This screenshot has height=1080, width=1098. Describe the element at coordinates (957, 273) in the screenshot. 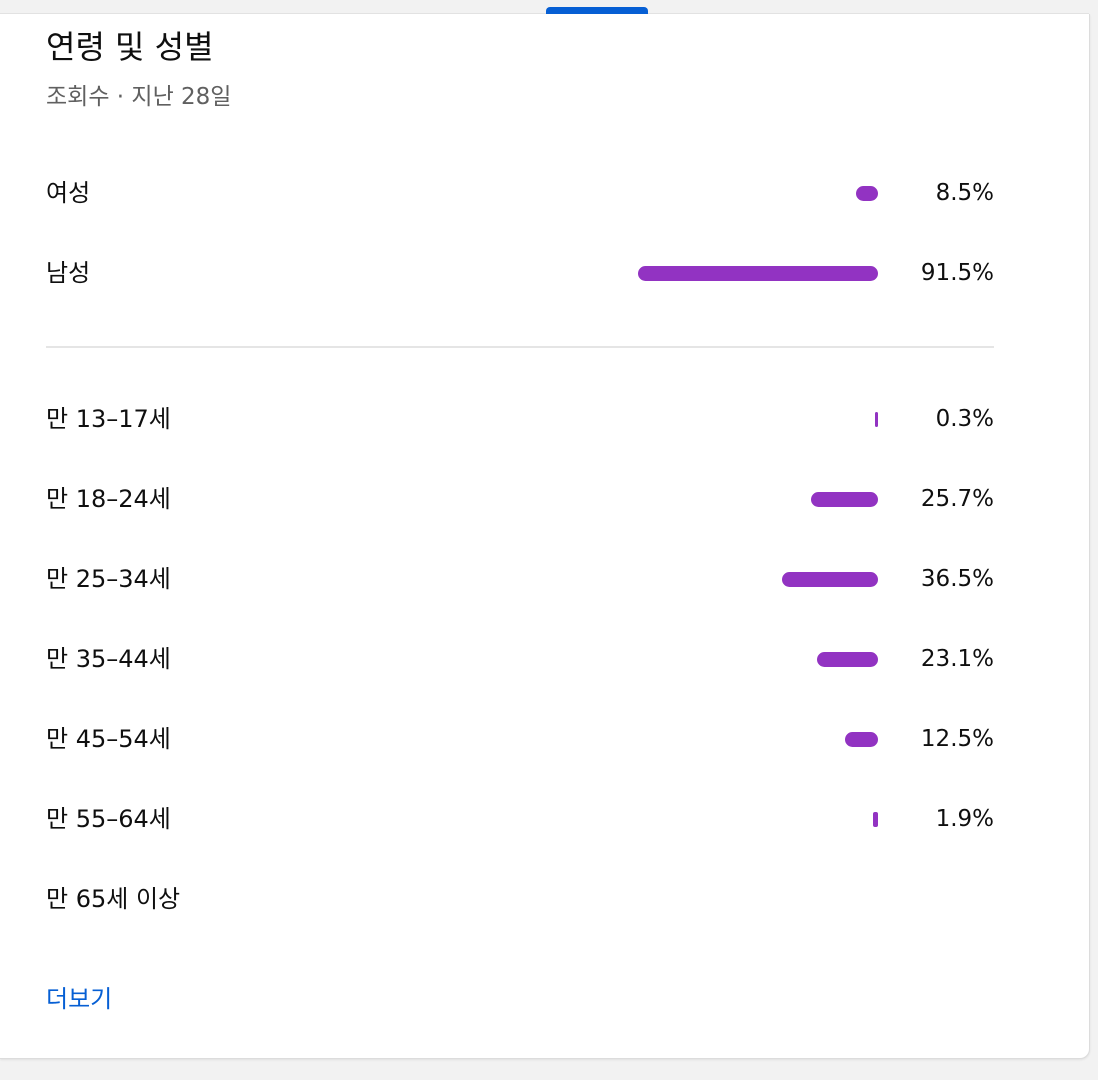

I see `gender-value: 91.5%` at that location.